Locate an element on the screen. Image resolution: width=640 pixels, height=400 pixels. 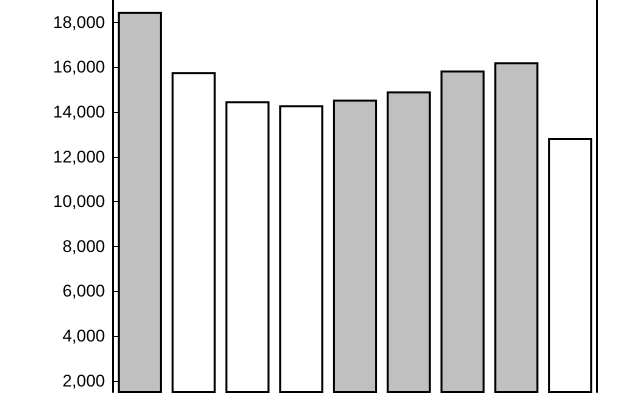
y-tick-label: 14,000 is located at coordinates (79, 112).